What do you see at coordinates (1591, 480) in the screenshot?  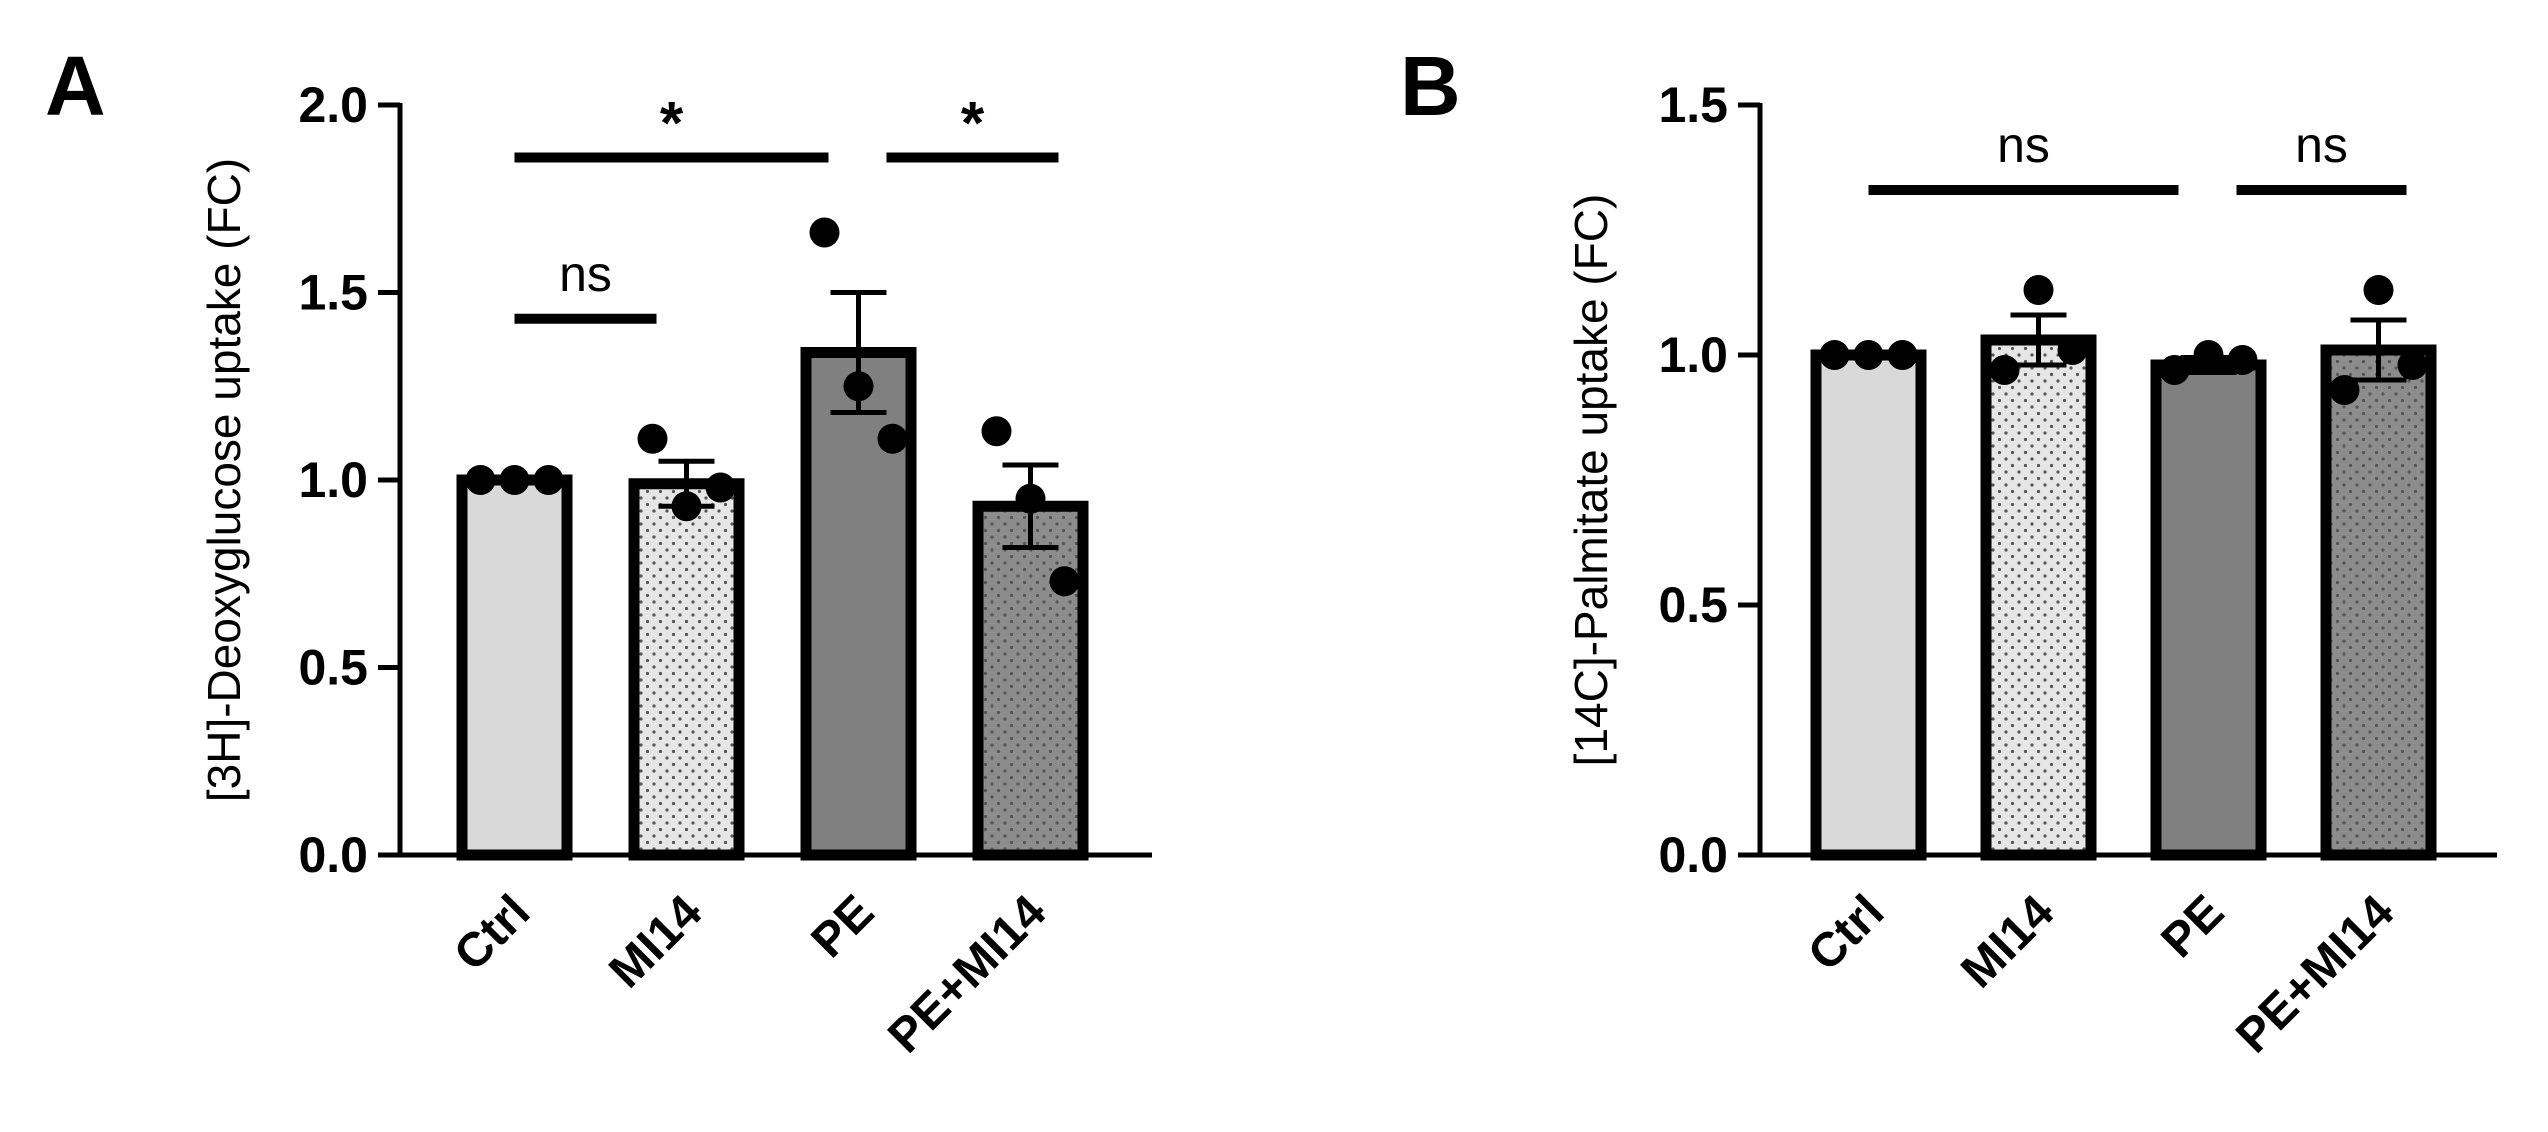 I see `y-axis-label: [14C]-Palmitate uptake (FC)` at bounding box center [1591, 480].